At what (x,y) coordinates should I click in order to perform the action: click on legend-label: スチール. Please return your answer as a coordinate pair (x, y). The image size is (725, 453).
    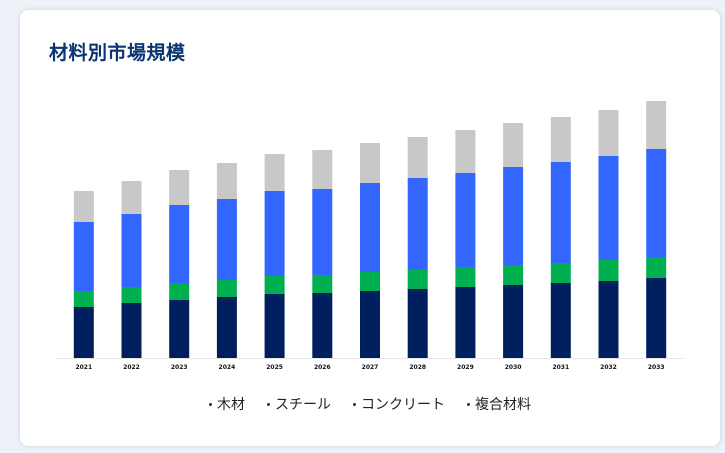
    Looking at the image, I should click on (303, 405).